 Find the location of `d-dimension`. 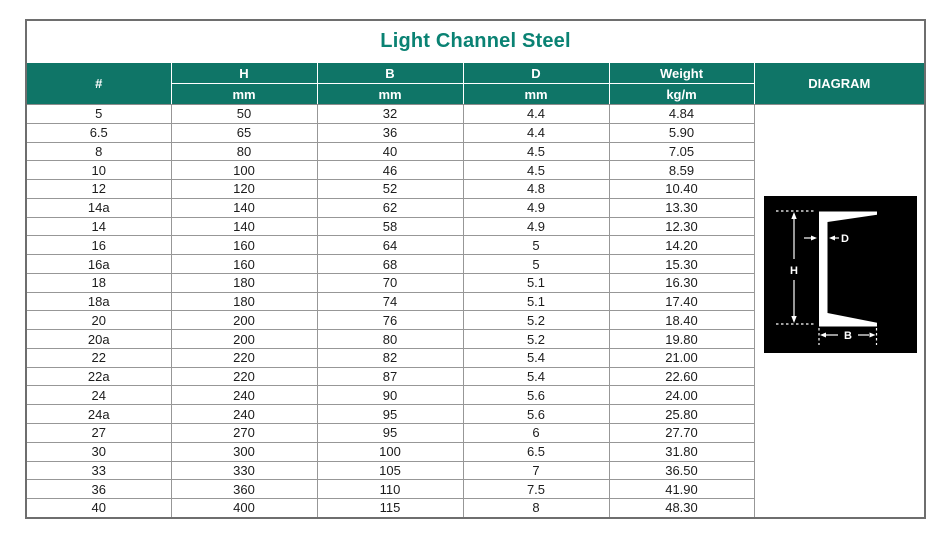

d-dimension is located at coordinates (821, 238).